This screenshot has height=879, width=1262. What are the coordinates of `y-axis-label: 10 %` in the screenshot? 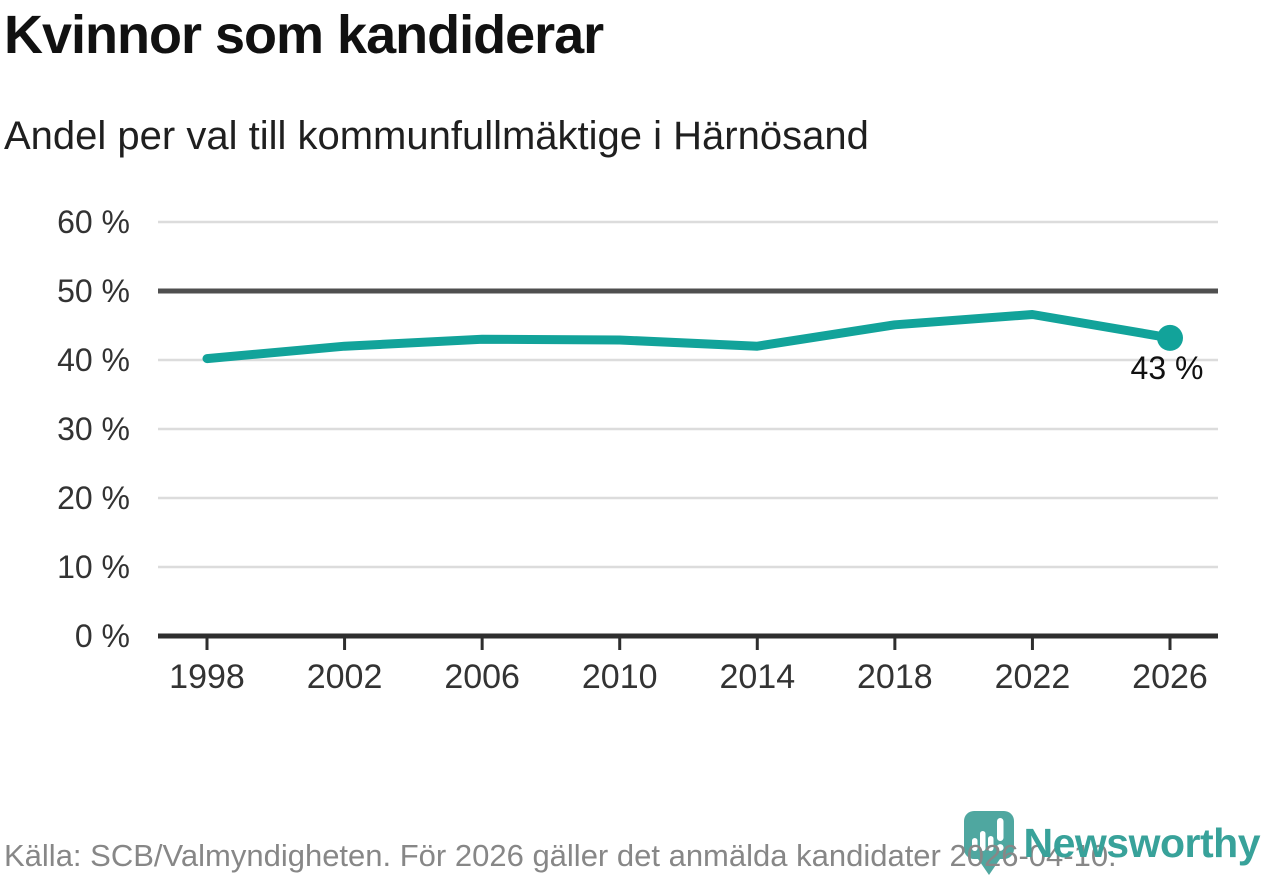 It's located at (93, 567).